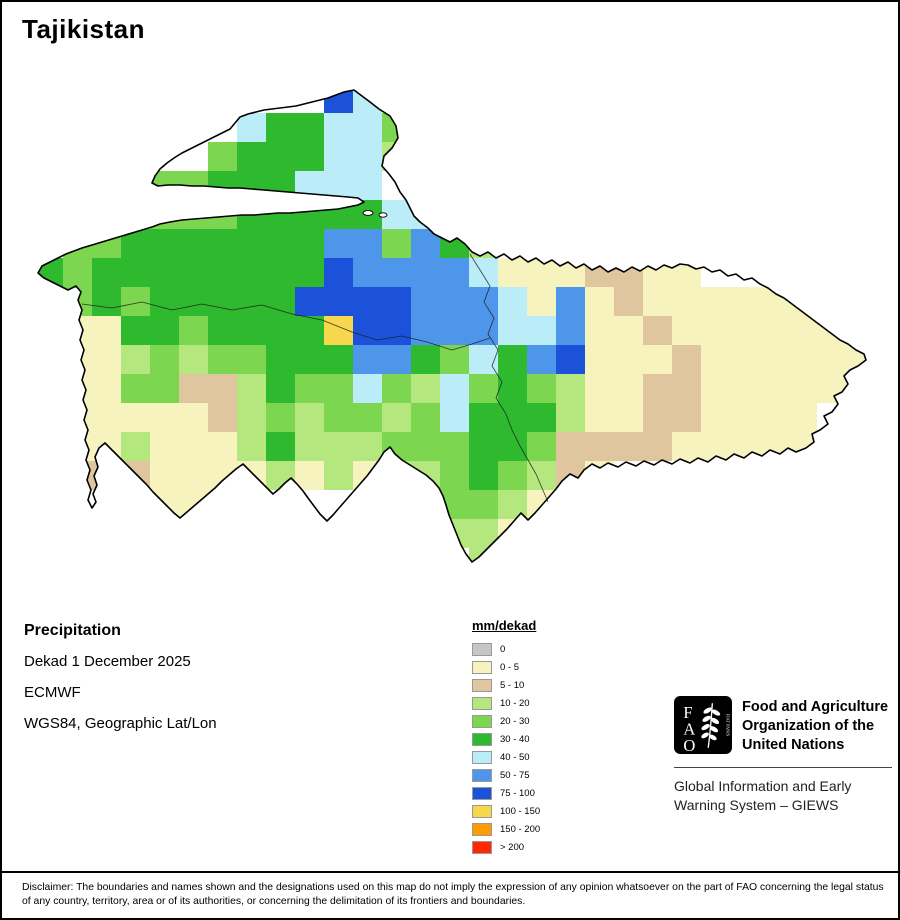 This screenshot has height=920, width=900. What do you see at coordinates (512, 685) in the screenshot?
I see `legend-label: 5 - 10` at bounding box center [512, 685].